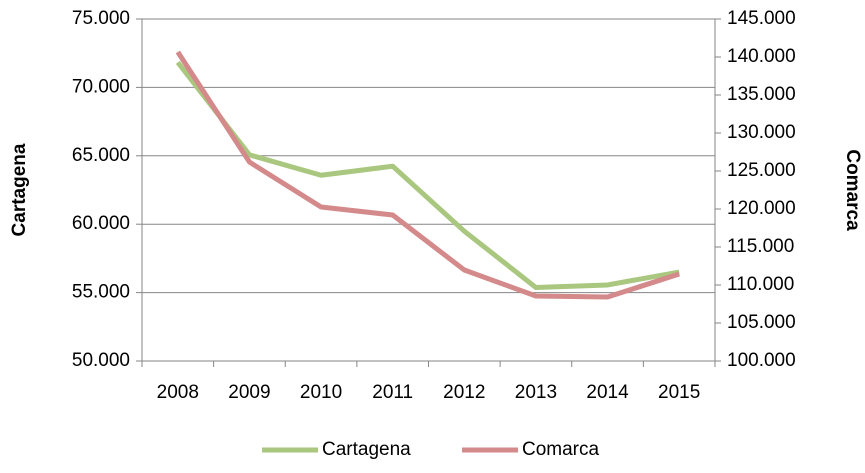 The image size is (865, 473). What do you see at coordinates (761, 322) in the screenshot?
I see `y2-tick-label: 105.000` at bounding box center [761, 322].